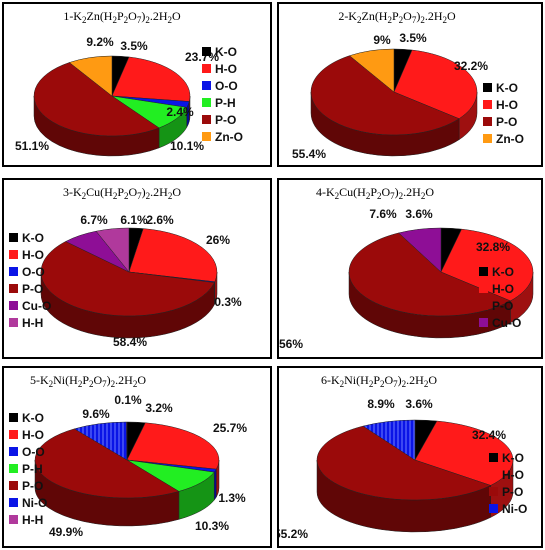 Image resolution: width=545 pixels, height=550 pixels. What do you see at coordinates (293, 534) in the screenshot?
I see `percent-label: 55.2%` at bounding box center [293, 534].